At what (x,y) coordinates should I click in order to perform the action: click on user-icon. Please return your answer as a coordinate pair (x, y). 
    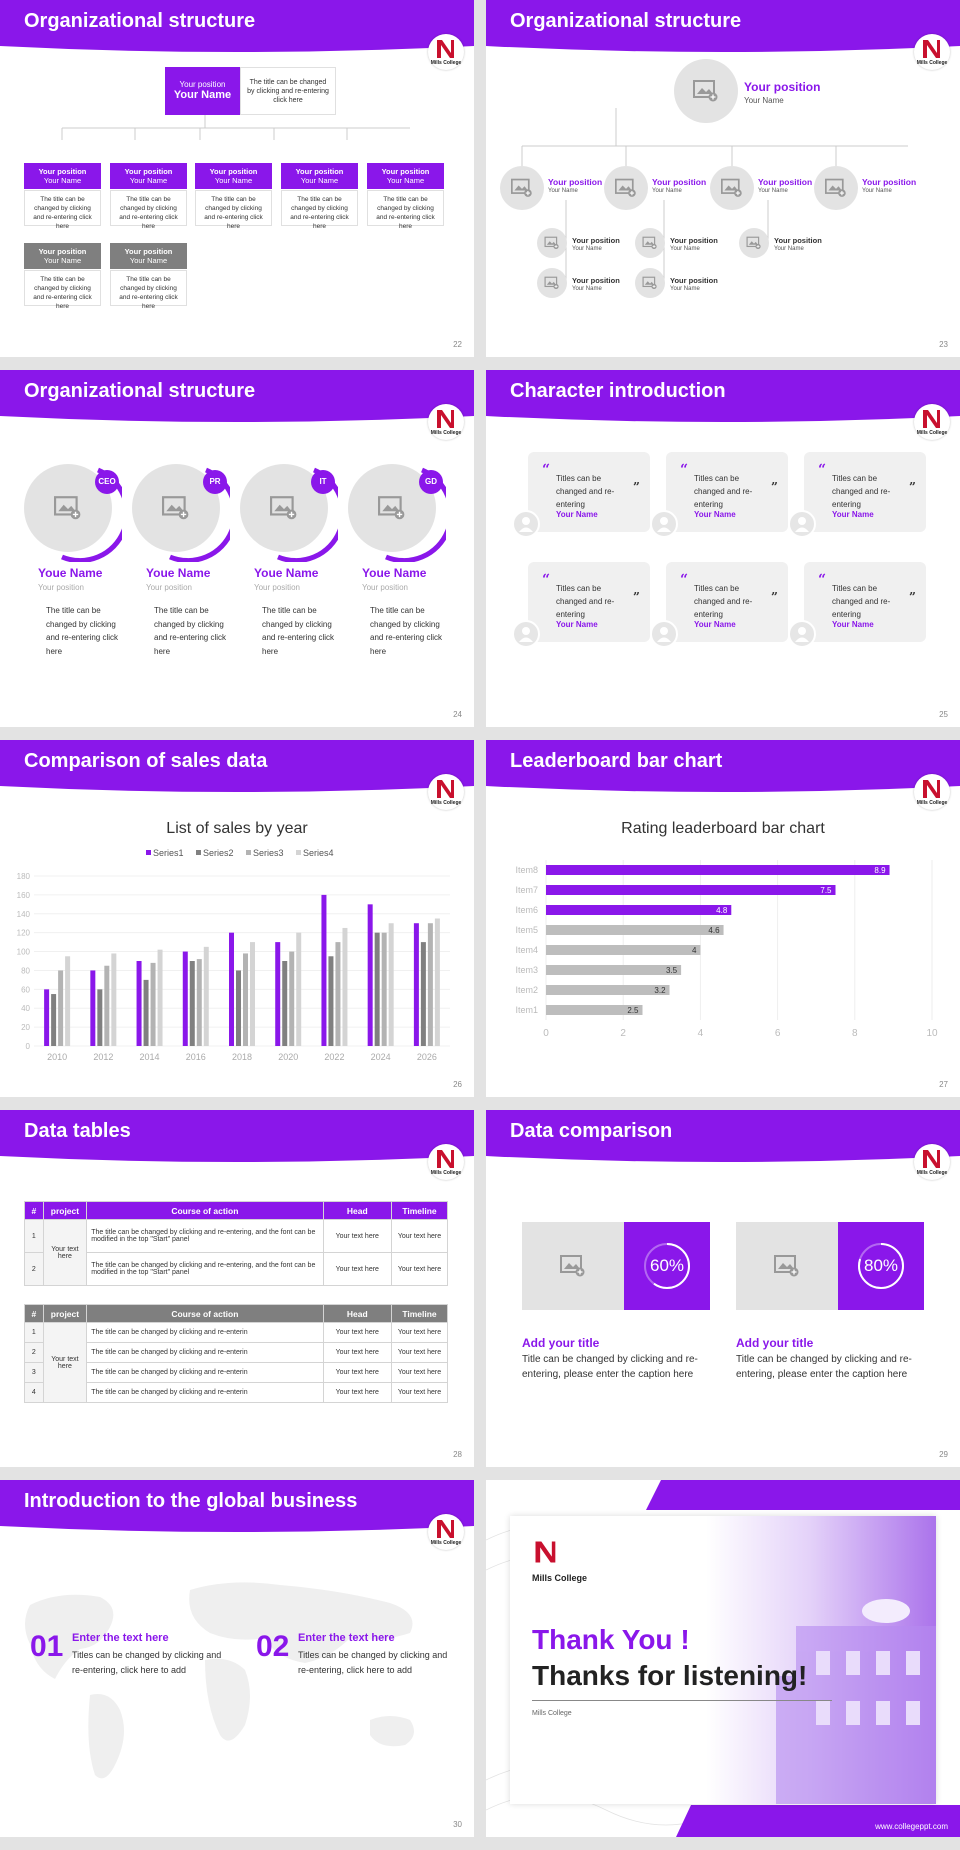
    Looking at the image, I should click on (802, 524).